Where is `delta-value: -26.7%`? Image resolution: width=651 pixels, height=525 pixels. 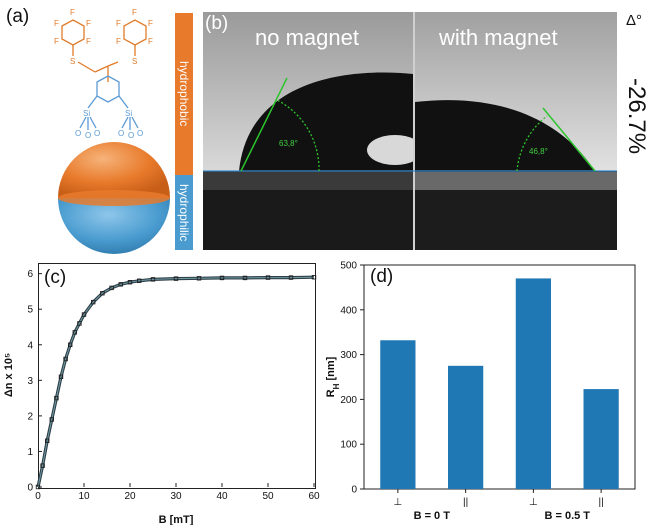 delta-value: -26.7% is located at coordinates (636, 116).